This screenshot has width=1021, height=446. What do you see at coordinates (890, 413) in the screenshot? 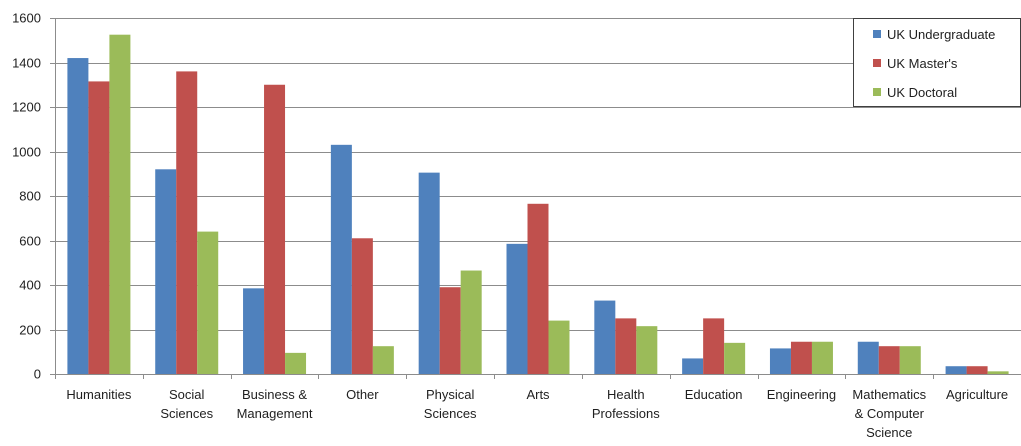
I see `x-tick-label: & Computer` at bounding box center [890, 413].